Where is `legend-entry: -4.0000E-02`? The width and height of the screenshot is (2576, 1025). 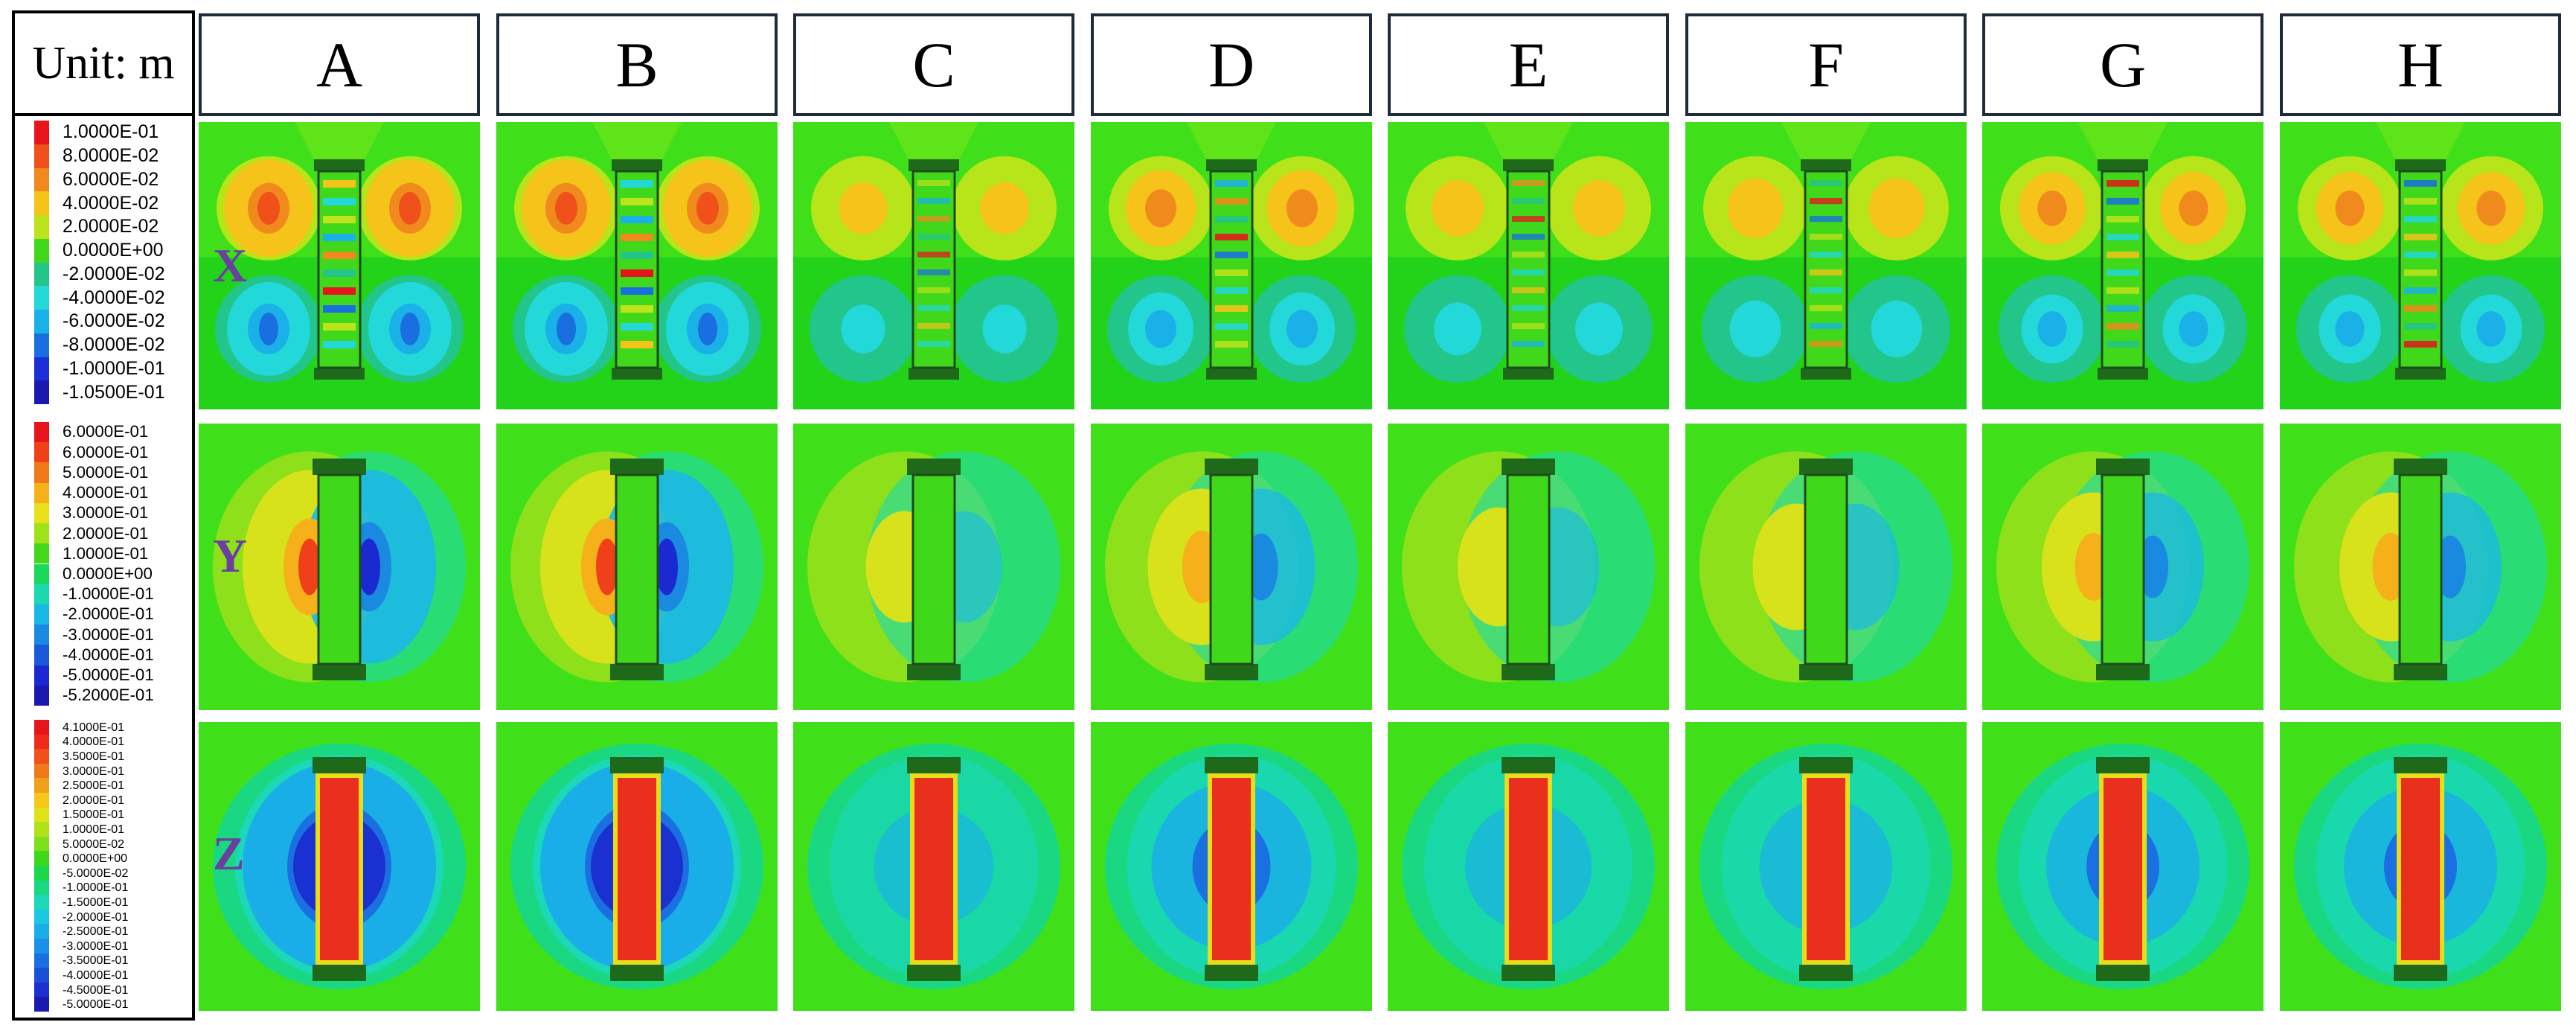
legend-entry: -4.0000E-02 is located at coordinates (99, 298).